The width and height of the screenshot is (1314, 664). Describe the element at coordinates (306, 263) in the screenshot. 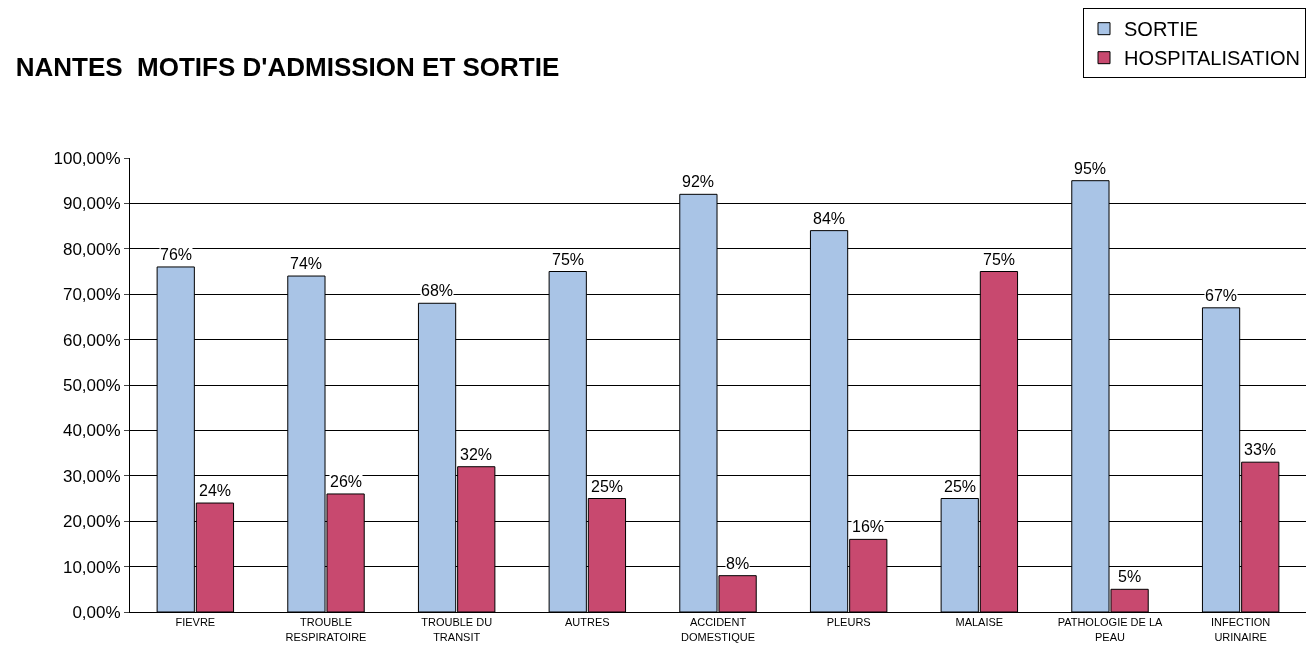

I see `data-label: 74%` at that location.